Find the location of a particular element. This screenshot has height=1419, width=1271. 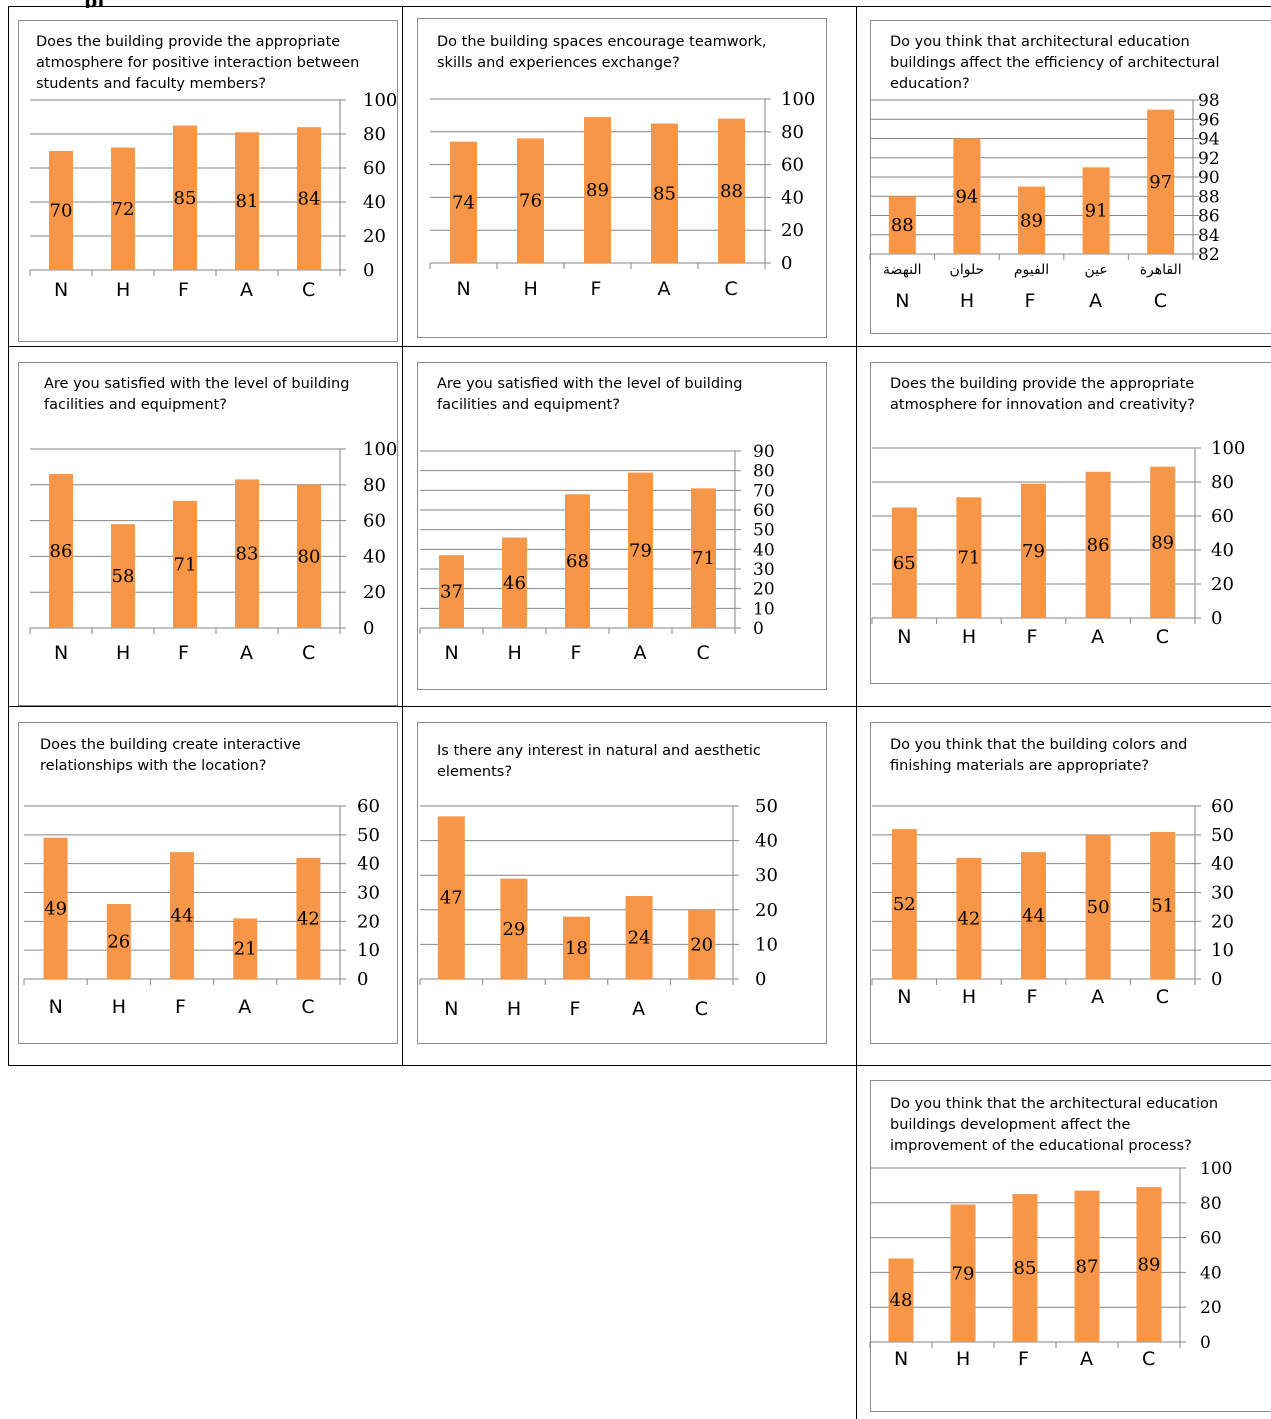

chart-title-line: skills and experiences exchange? is located at coordinates (558, 63).